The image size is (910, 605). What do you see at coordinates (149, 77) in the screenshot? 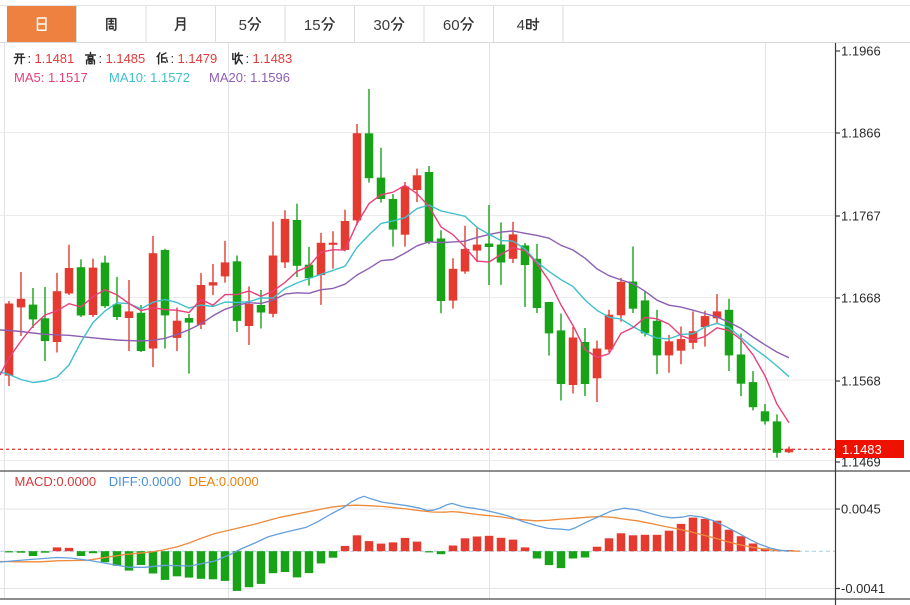
I see `svg-text: MA10: 1.1572` at bounding box center [149, 77].